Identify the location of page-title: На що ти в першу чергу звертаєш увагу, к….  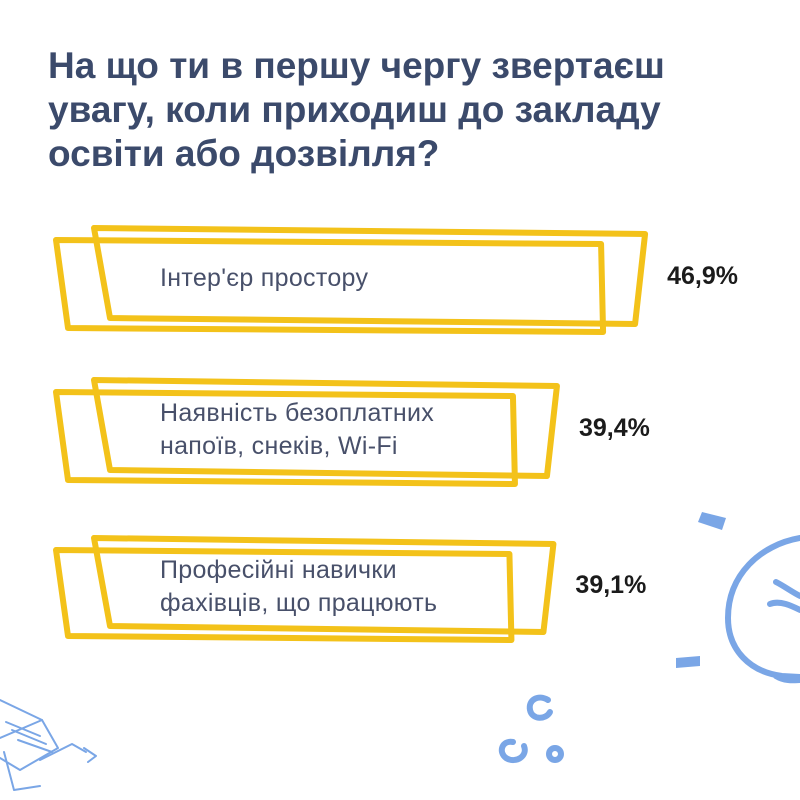
(398, 110).